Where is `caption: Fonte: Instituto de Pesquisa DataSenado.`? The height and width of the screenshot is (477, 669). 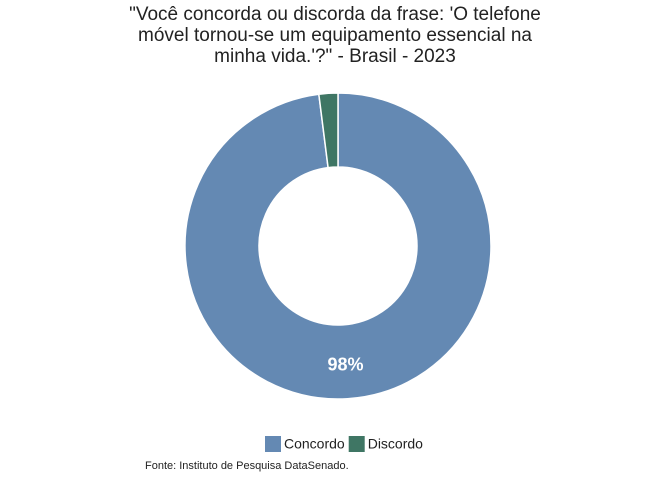
caption: Fonte: Instituto de Pesquisa DataSenado. is located at coordinates (247, 466).